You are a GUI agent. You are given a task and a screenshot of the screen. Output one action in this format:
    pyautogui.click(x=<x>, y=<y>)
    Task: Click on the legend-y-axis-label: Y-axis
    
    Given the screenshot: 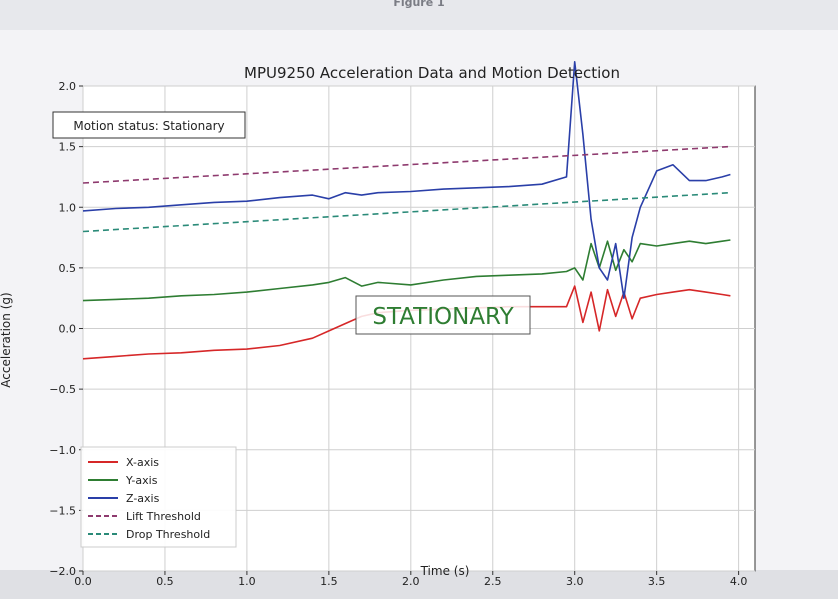 What is the action you would take?
    pyautogui.click(x=141, y=480)
    